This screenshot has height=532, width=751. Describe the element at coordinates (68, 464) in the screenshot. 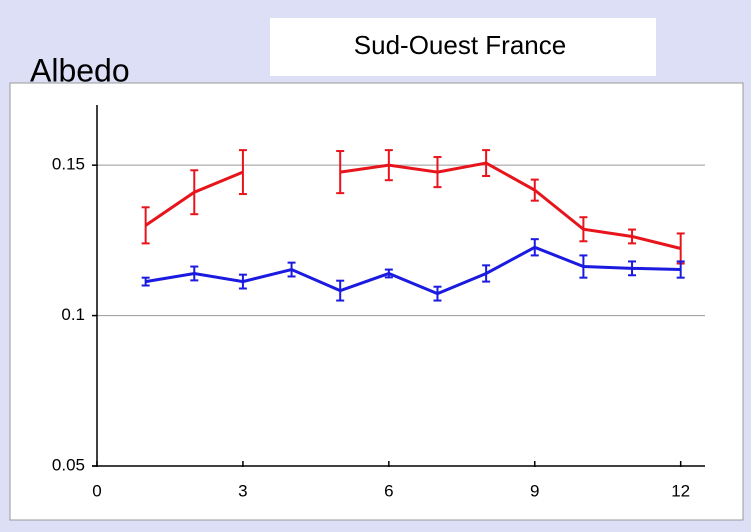

I see `y-tick-label: 0.05` at that location.